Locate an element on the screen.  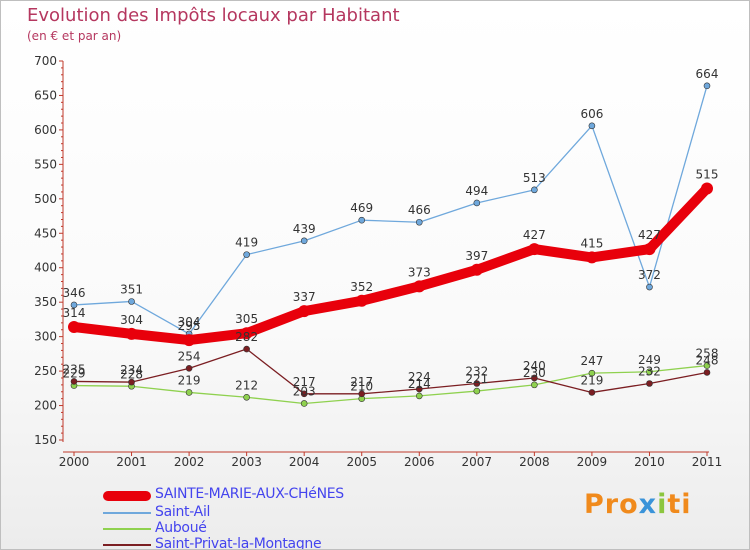
data-label: 606 is located at coordinates (591, 114).